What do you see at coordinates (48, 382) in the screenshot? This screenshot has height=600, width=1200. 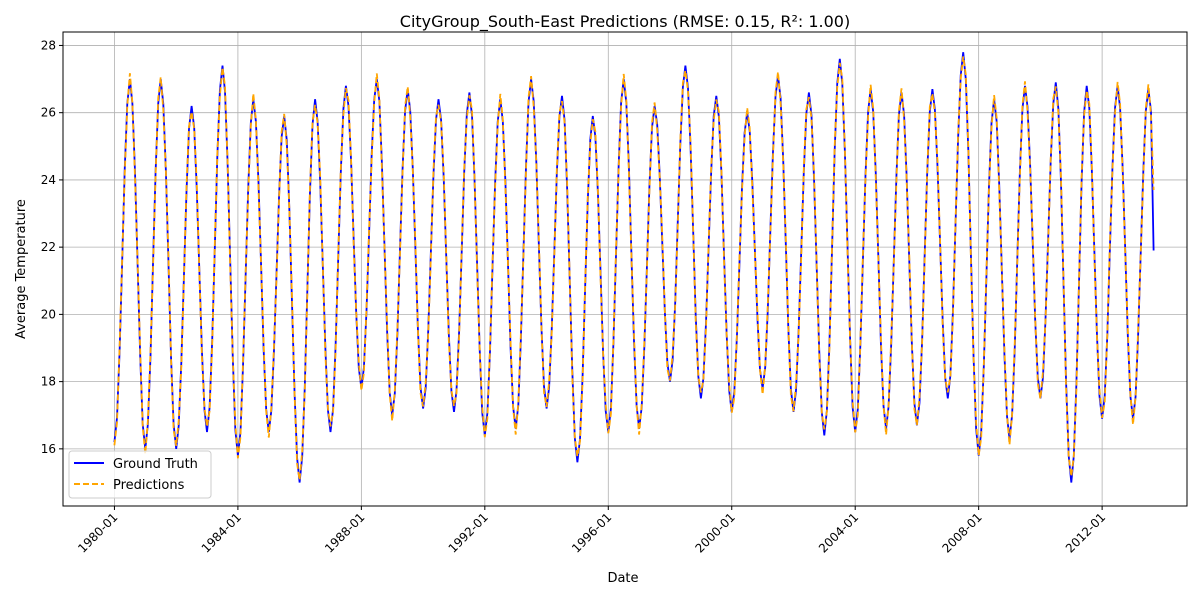 I see `y-tick-label: 18` at bounding box center [48, 382].